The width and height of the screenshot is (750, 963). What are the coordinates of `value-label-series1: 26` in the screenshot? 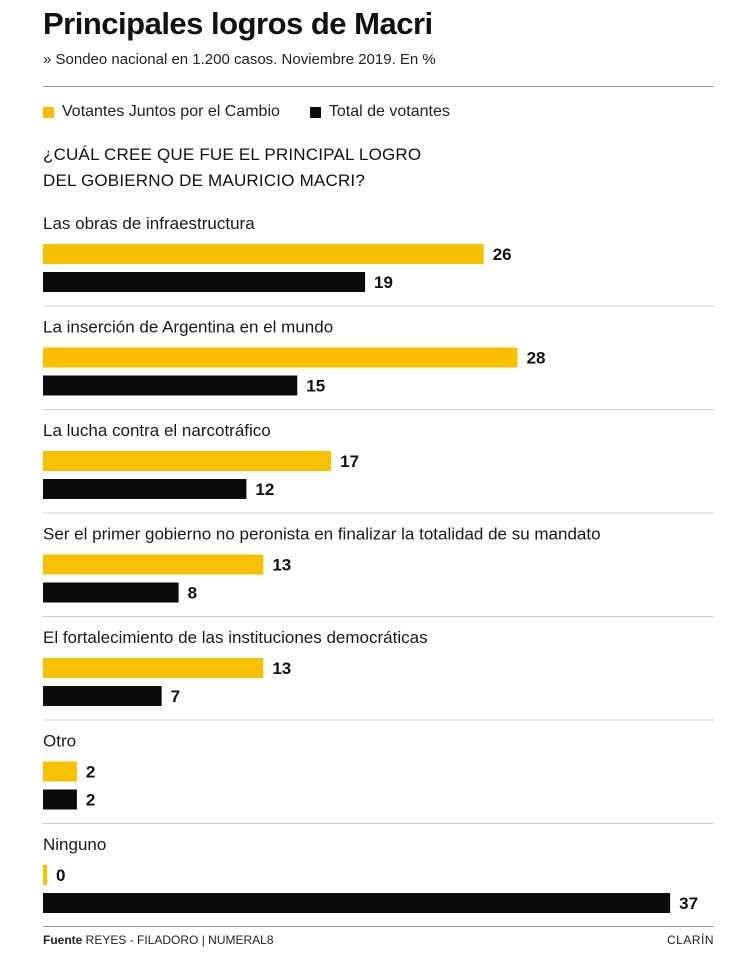 It's located at (502, 254).